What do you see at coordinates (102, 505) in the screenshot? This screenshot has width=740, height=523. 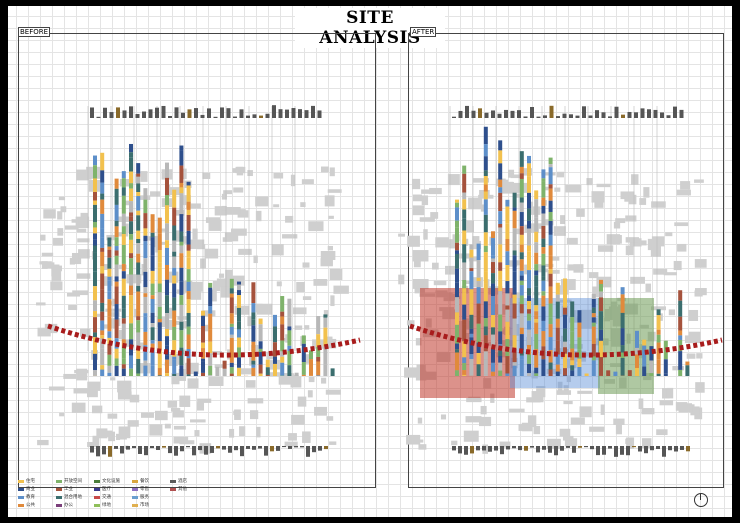 I see `legend-item: 绿地` at bounding box center [102, 505].